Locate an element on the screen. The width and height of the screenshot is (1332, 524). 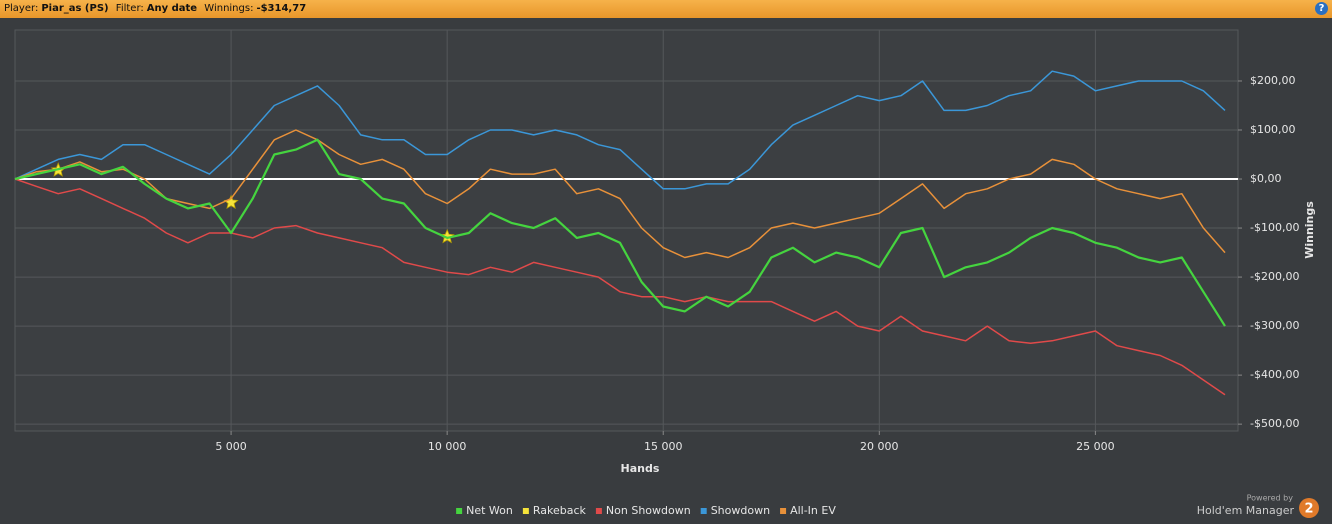
x-tick-label: 20 000 is located at coordinates (879, 446).